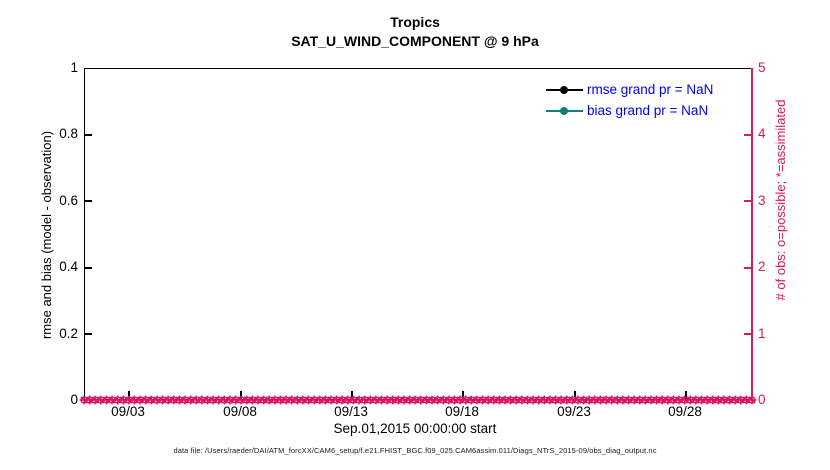 This screenshot has height=470, width=830. What do you see at coordinates (780, 200) in the screenshot?
I see `right-axis-label: # of obs: o=possible; *=assimilated` at bounding box center [780, 200].